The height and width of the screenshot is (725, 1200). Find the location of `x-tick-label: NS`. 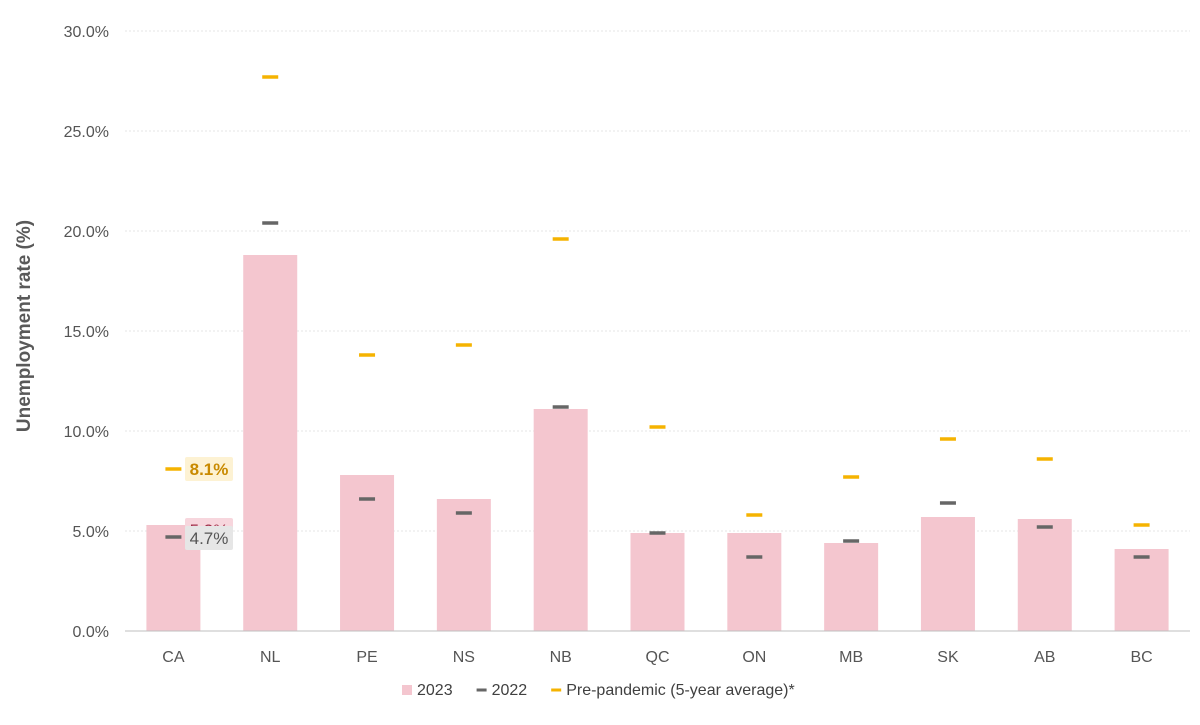

x-tick-label: NS is located at coordinates (464, 657).